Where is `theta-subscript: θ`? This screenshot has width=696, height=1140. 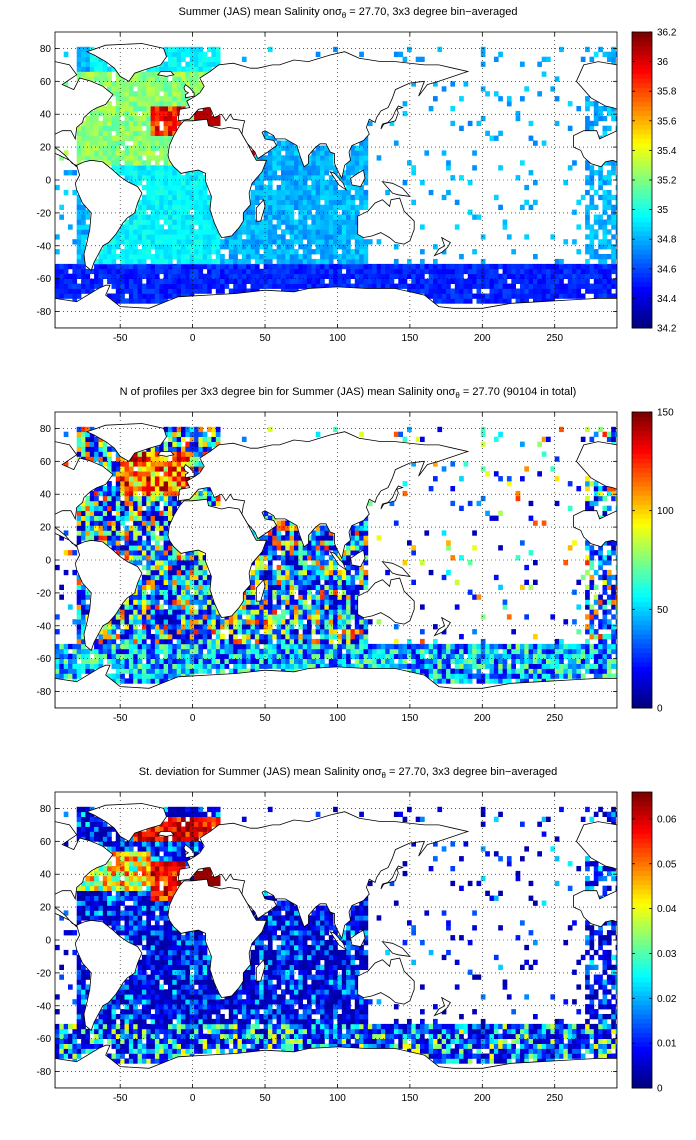 theta-subscript: θ is located at coordinates (344, 16).